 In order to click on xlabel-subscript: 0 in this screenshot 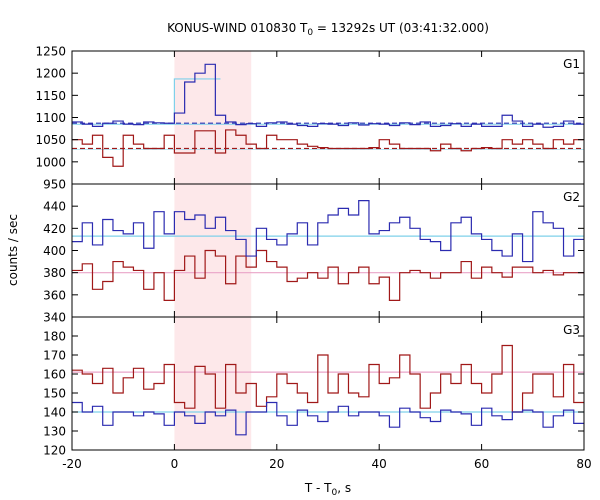, I will do `click(335, 493)`.